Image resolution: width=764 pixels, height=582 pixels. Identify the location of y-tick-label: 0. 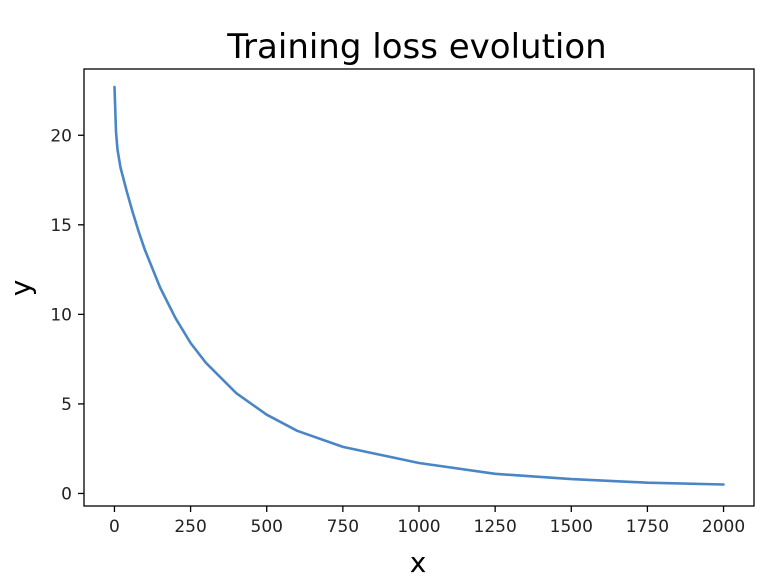
(66, 494).